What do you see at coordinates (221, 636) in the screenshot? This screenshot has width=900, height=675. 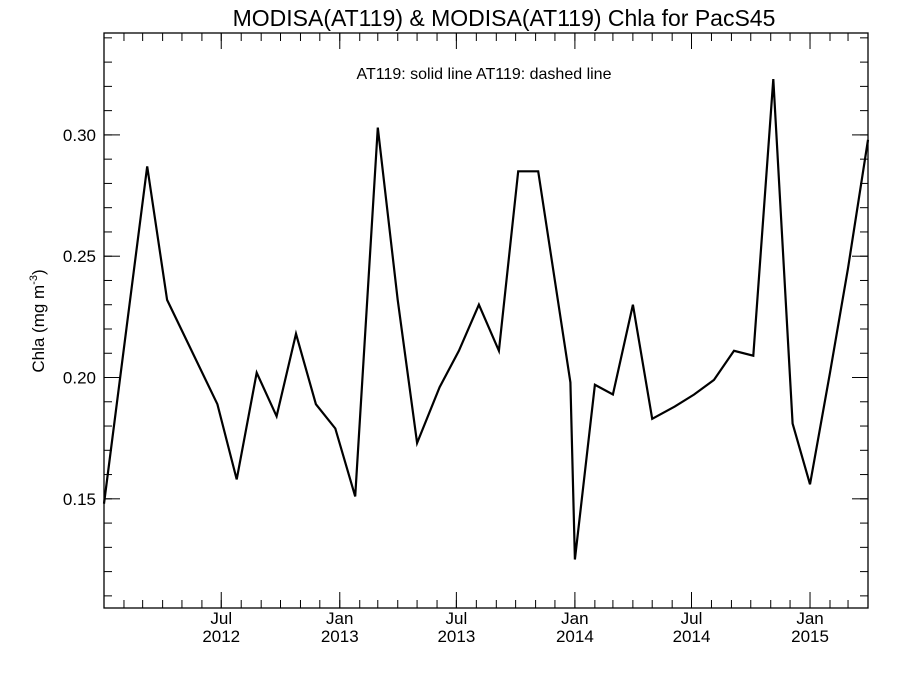 I see `x-tick-year-label: 2012` at bounding box center [221, 636].